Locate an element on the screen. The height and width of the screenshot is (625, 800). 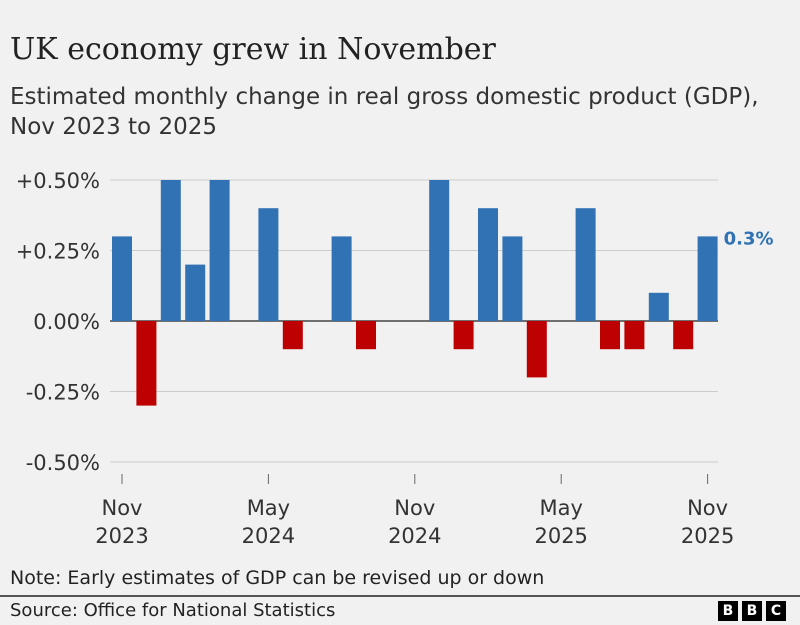
x-tick-label: 2023 is located at coordinates (121, 536).